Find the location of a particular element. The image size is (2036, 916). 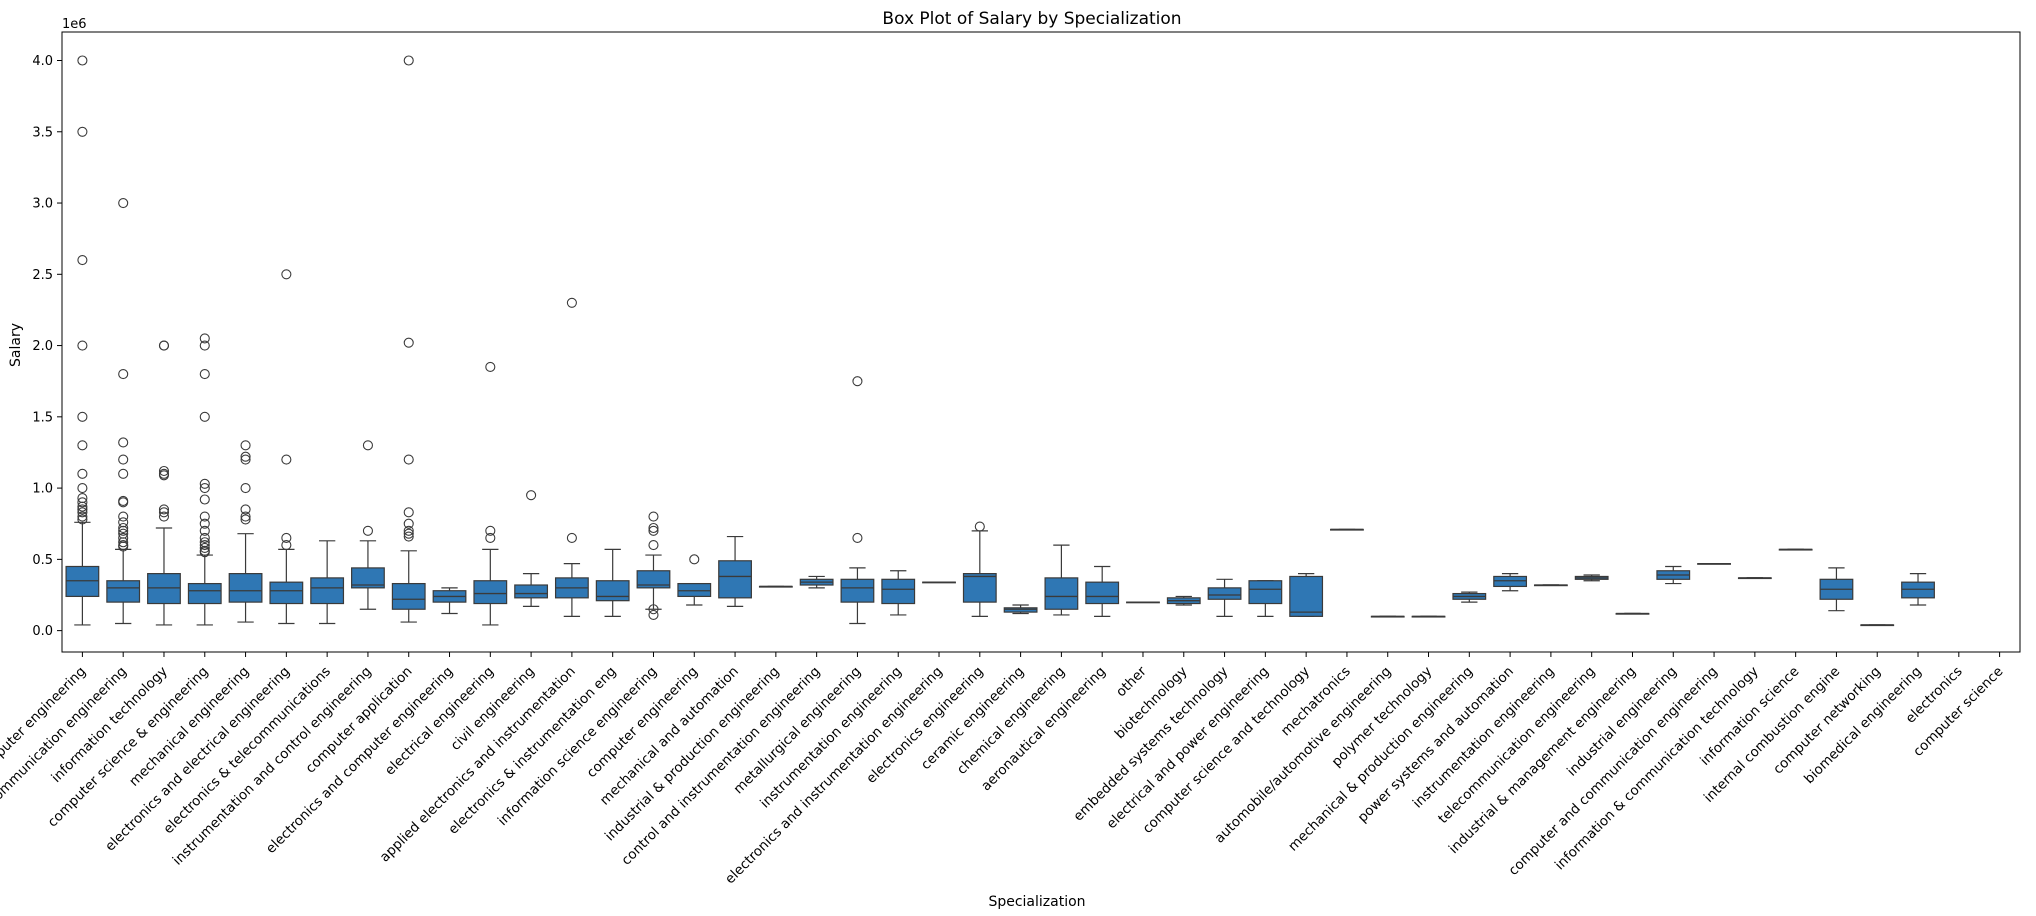

x-axis-label: Specialization is located at coordinates (1036, 902).